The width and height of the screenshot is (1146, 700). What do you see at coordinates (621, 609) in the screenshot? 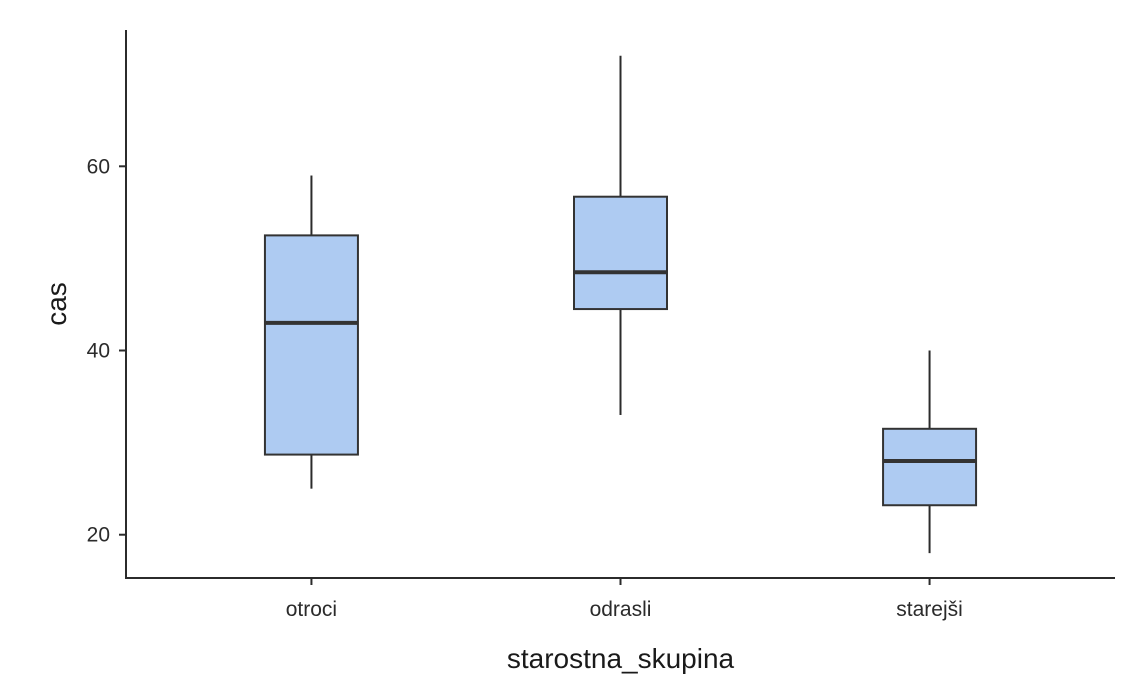
I see `x-tick-label-1: odrasli` at bounding box center [621, 609].